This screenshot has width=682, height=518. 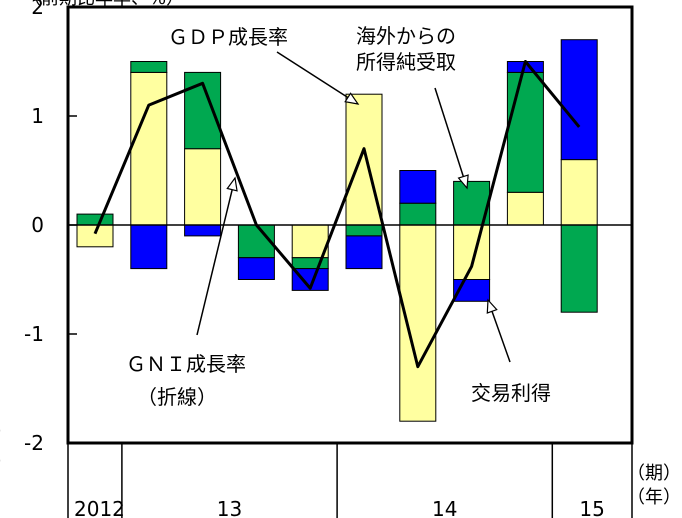 What do you see at coordinates (232, 184) in the screenshot?
I see `gni-arrow-head` at bounding box center [232, 184].